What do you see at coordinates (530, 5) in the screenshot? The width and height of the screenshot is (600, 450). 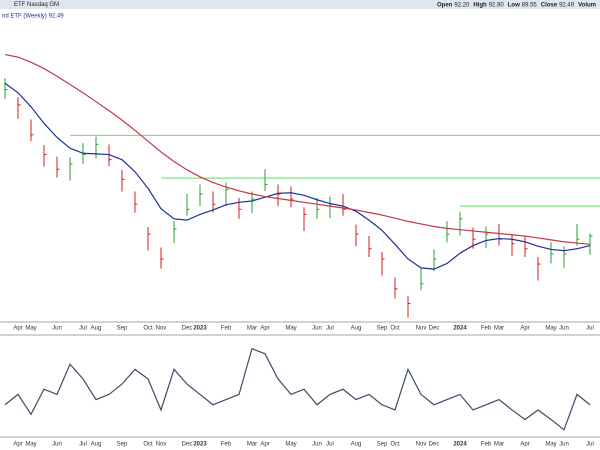 I see `quote-value: 89.55` at bounding box center [530, 5].